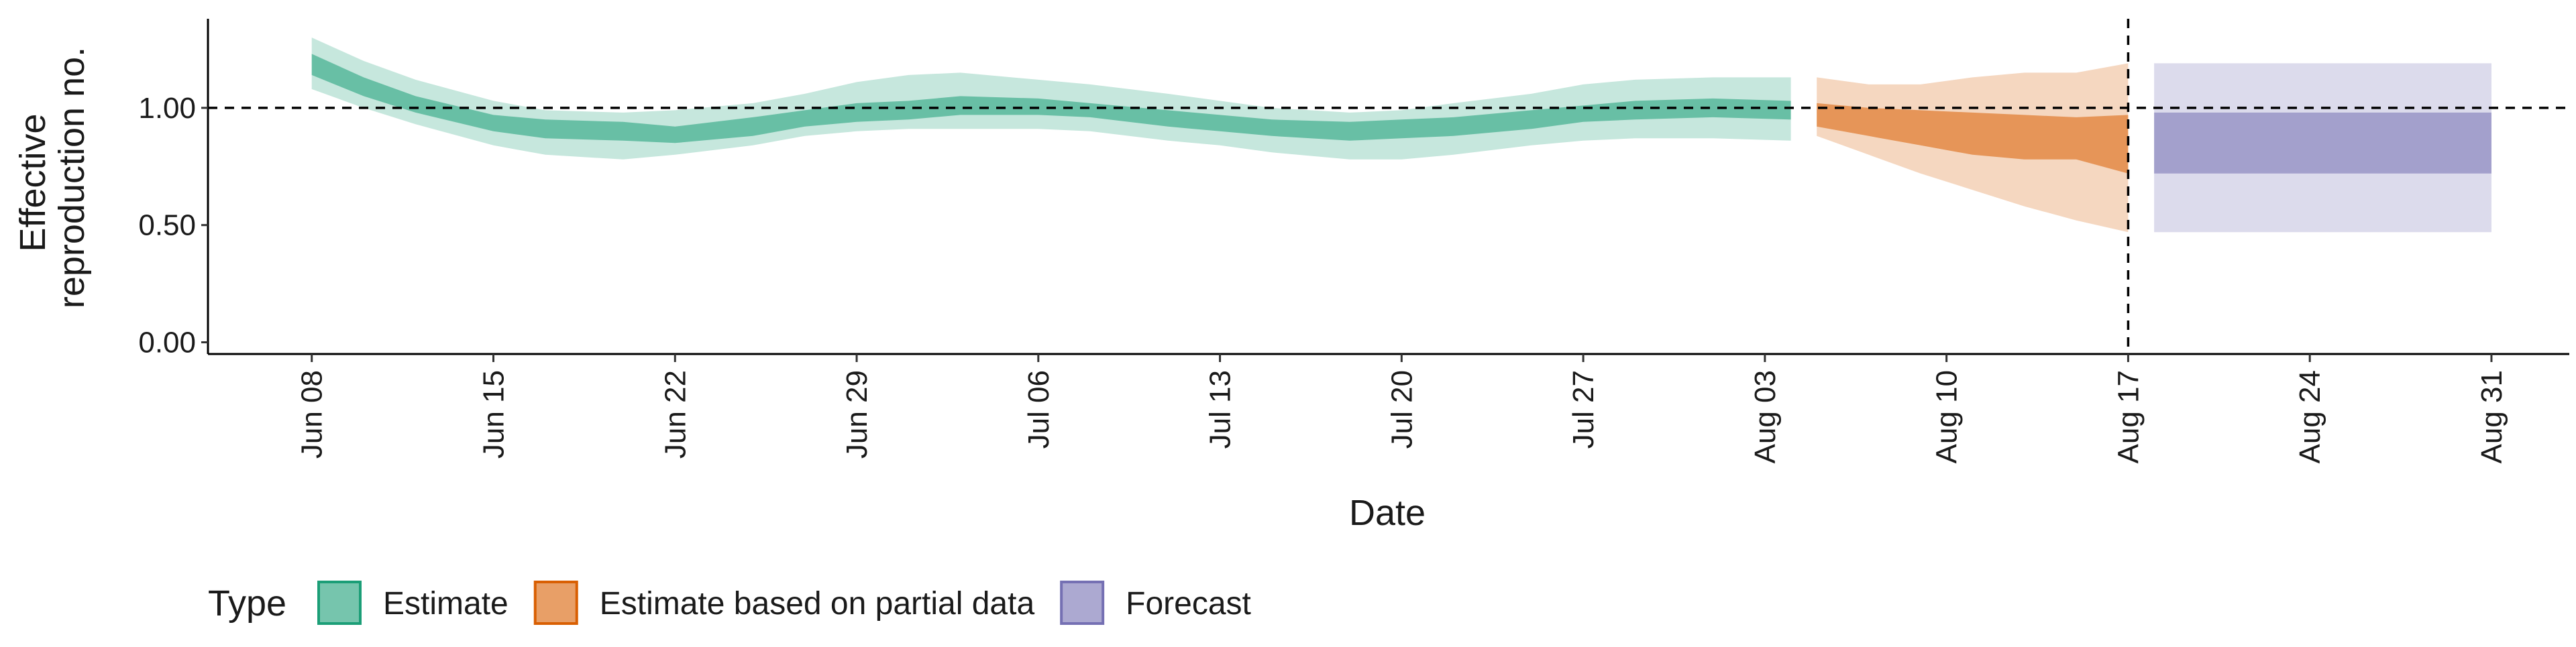 This screenshot has height=647, width=2576. Describe the element at coordinates (2491, 417) in the screenshot. I see `x-tick-label: Aug 31` at that location.